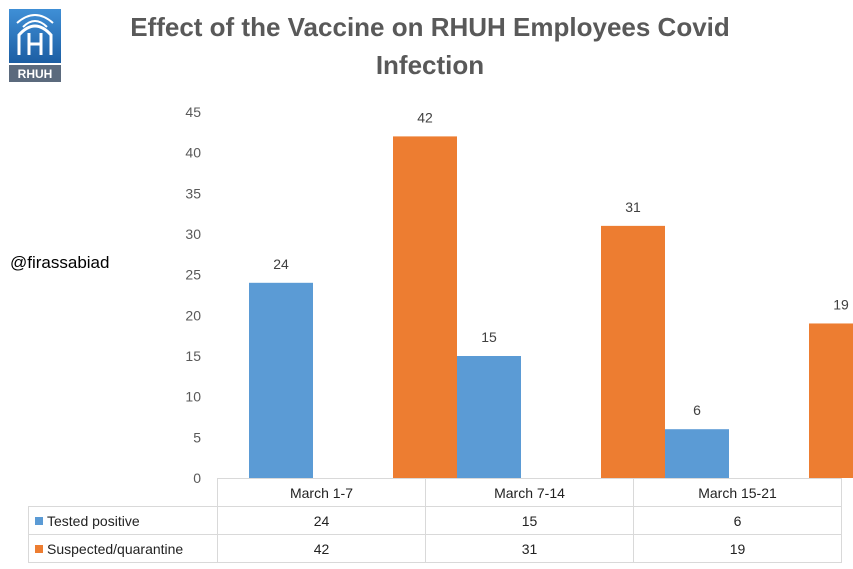 This screenshot has height=569, width=853. I want to click on category-label: March 1-7, so click(321, 492).